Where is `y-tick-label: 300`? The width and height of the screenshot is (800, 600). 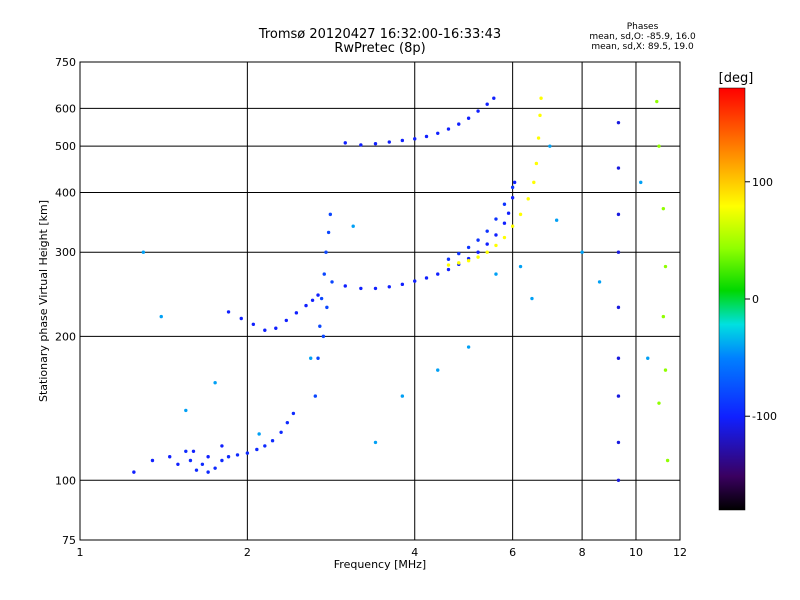 y-tick-label: 300 is located at coordinates (65, 252).